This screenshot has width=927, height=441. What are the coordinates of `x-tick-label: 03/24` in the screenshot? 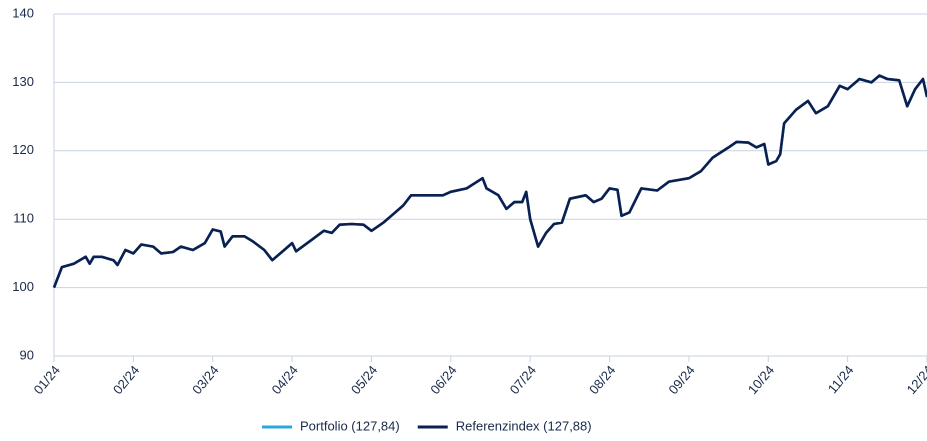 It's located at (205, 379).